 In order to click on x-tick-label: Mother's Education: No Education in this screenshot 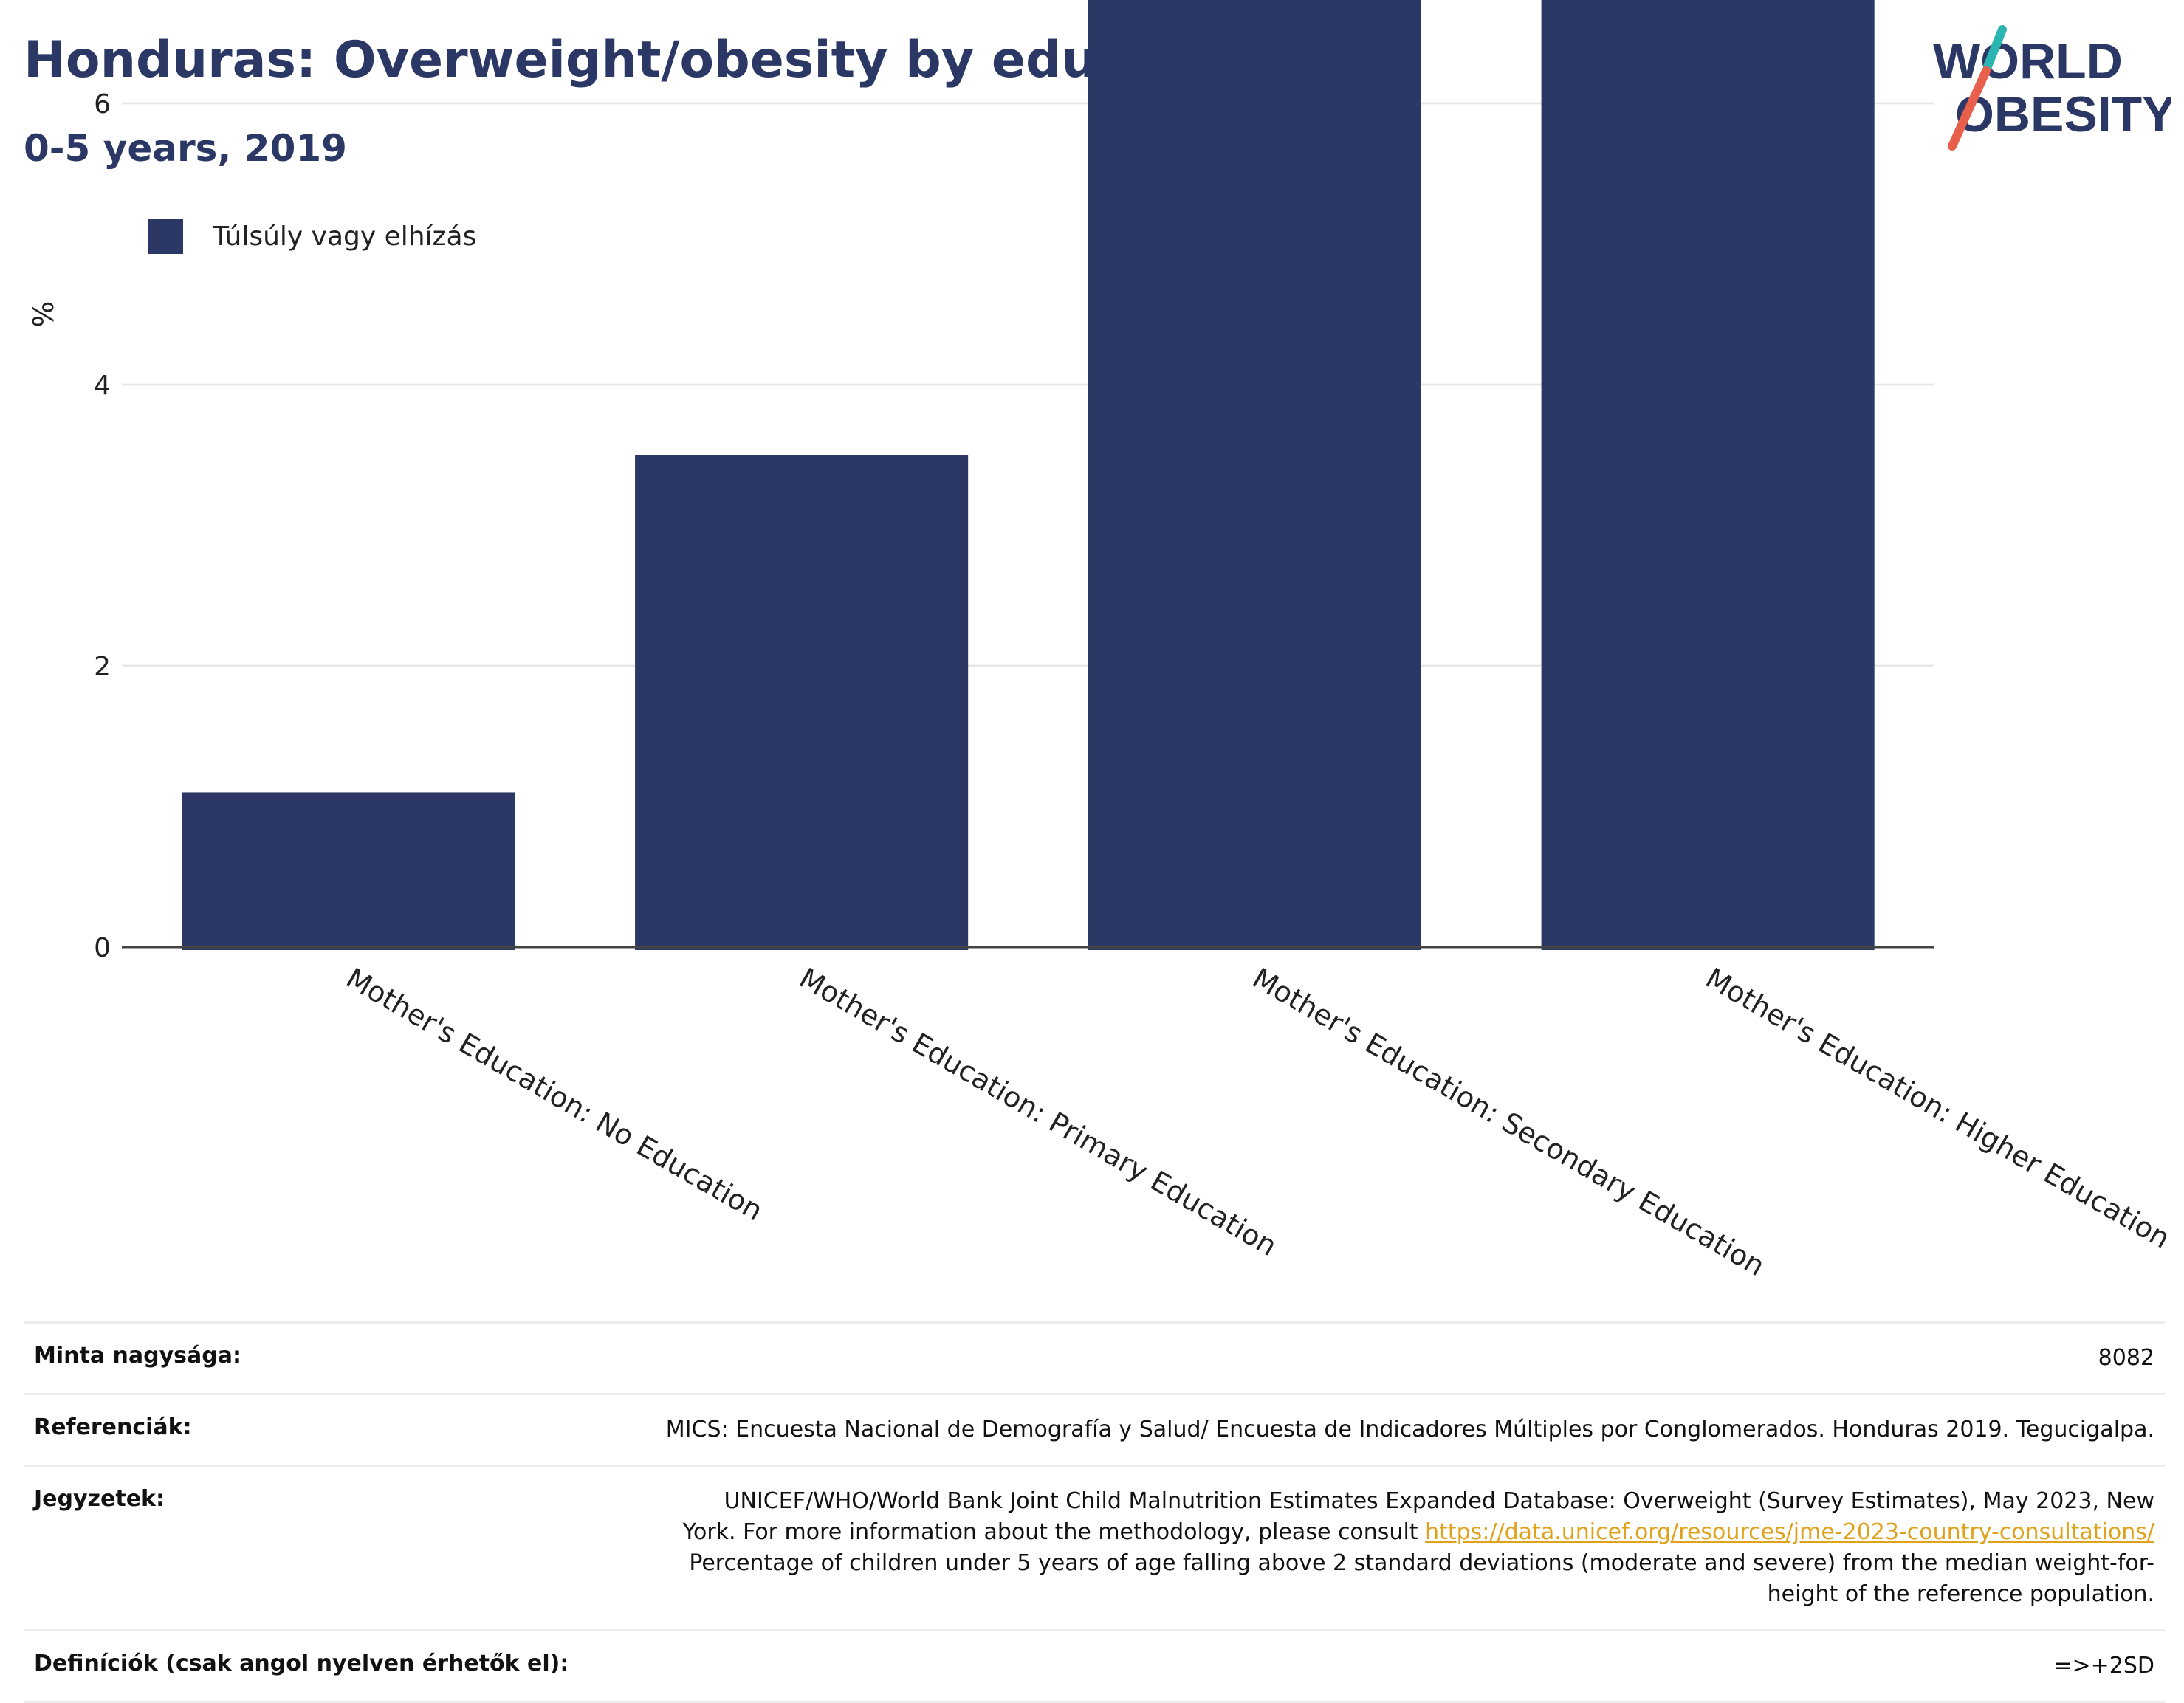, I will do `click(554, 1095)`.